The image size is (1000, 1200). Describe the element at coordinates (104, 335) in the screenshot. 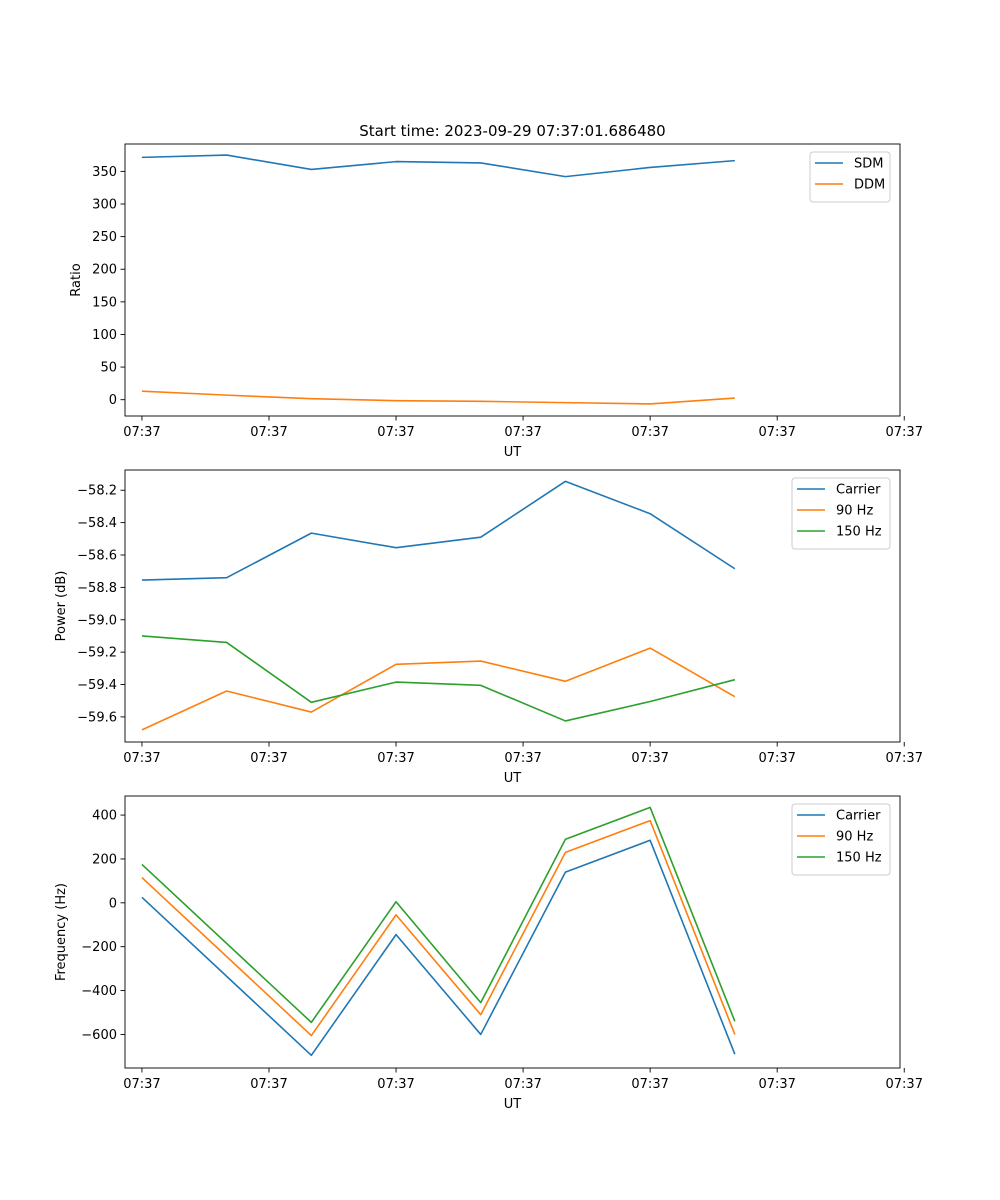

I see `y-tick-label: 100` at that location.